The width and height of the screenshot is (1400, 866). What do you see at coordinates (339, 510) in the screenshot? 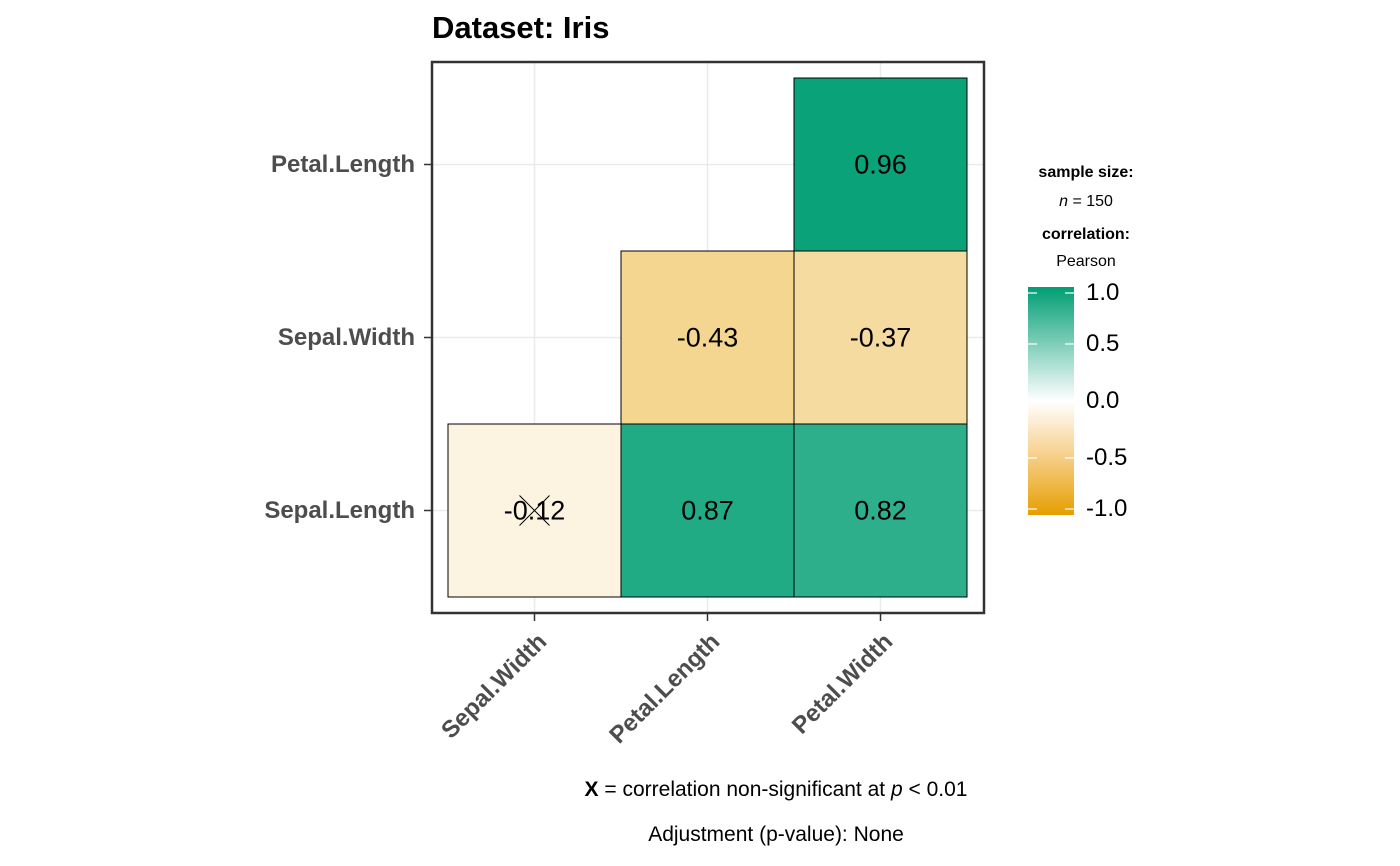
I see `y-axis-label: Sepal.Length` at bounding box center [339, 510].